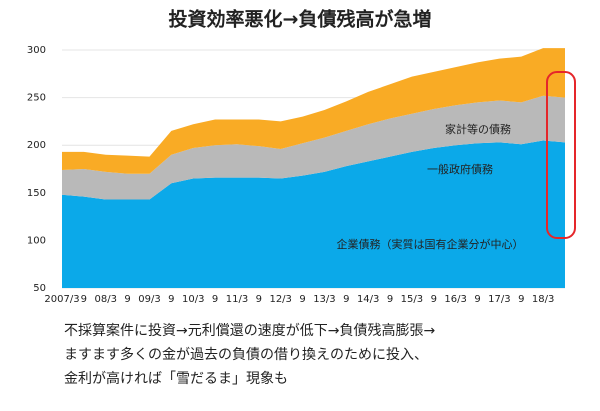  Describe the element at coordinates (106, 299) in the screenshot. I see `x-tick-label: 08/3` at that location.